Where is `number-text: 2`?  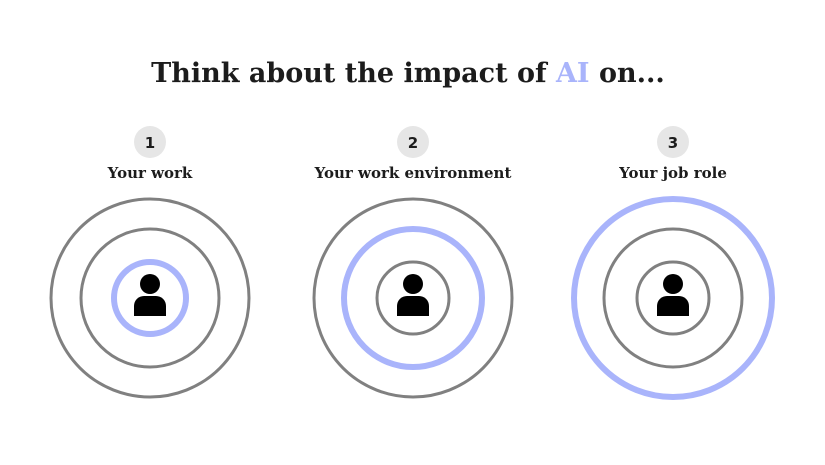
number-text: 2 is located at coordinates (413, 143).